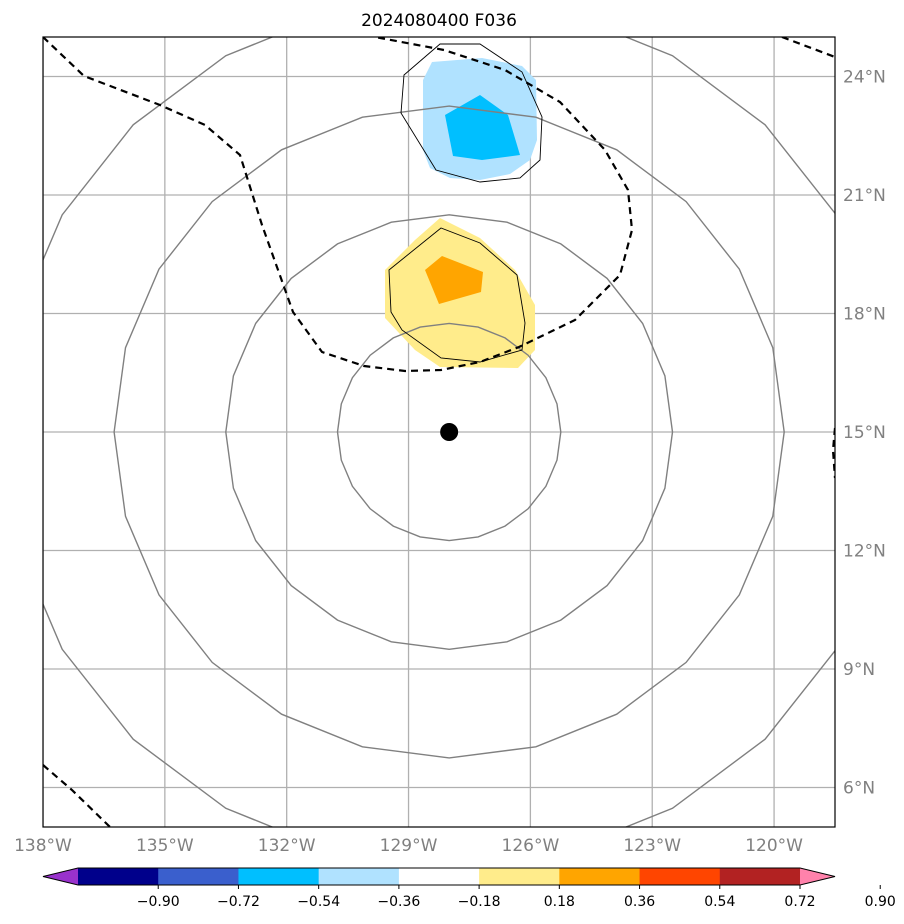 This screenshot has width=904, height=924. I want to click on colorbar-tick-label: 0.18, so click(559, 902).